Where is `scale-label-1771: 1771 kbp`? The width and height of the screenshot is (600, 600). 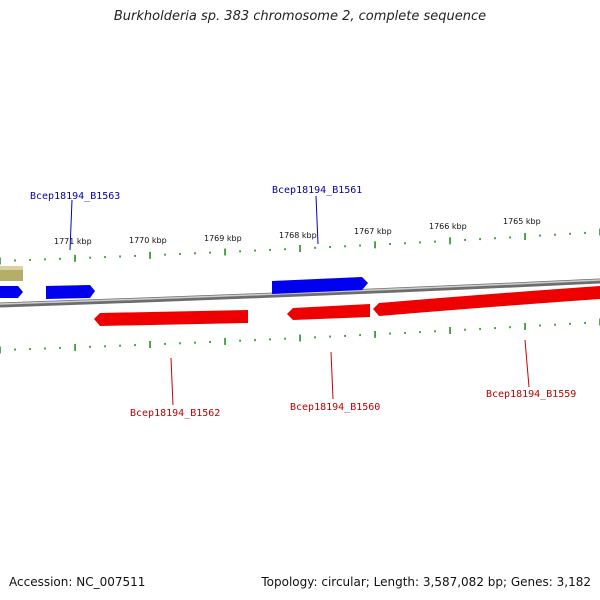
scale-label-1771: 1771 kbp is located at coordinates (73, 241).